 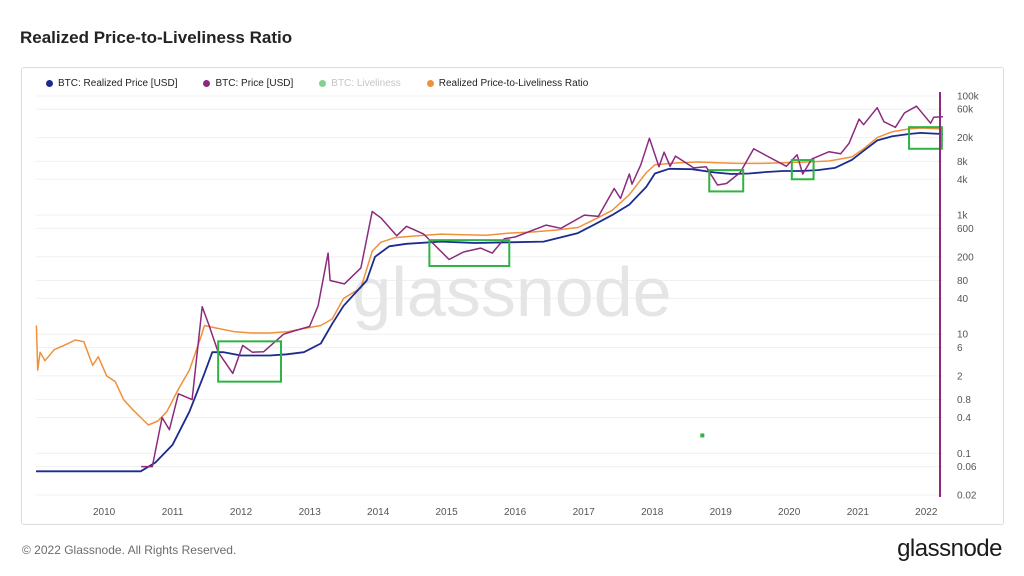 What do you see at coordinates (254, 83) in the screenshot?
I see `legend-label: BTC: Price [USD]` at bounding box center [254, 83].